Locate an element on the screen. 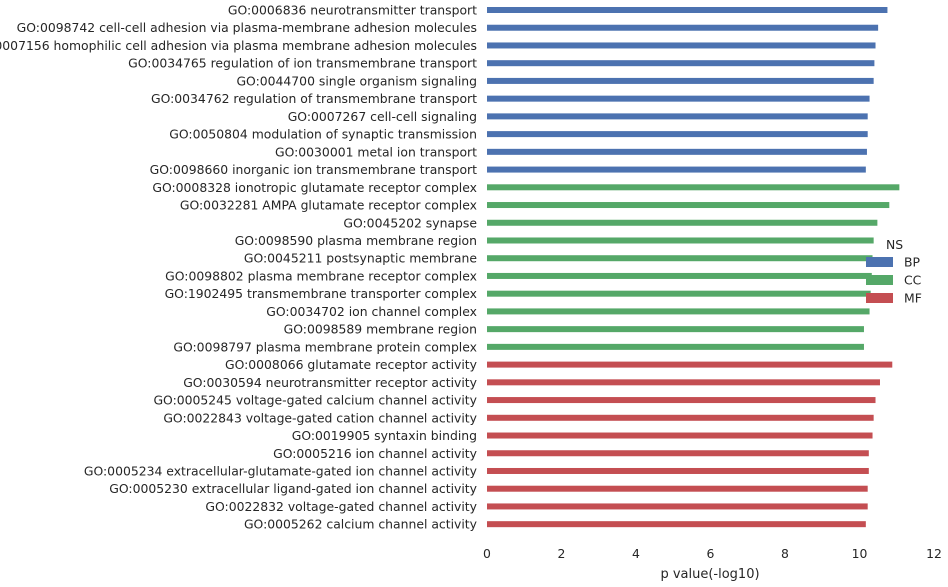 The width and height of the screenshot is (948, 587). x-tick-label: 4 is located at coordinates (636, 553).